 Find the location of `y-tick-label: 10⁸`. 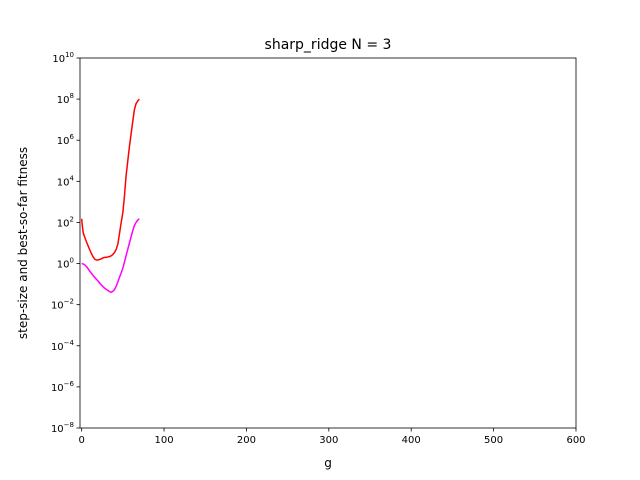

y-tick-label: 10⁸ is located at coordinates (65, 99).